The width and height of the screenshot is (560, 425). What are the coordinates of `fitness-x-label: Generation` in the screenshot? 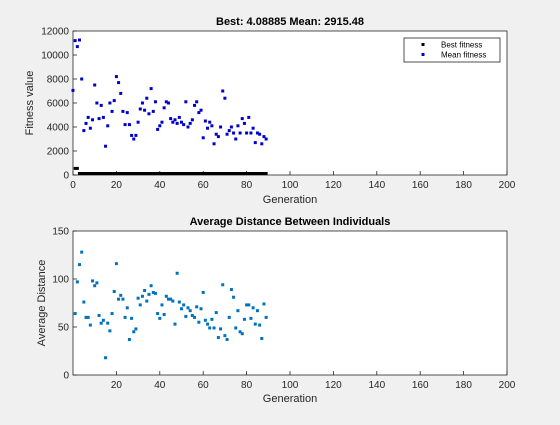 It's located at (290, 200).